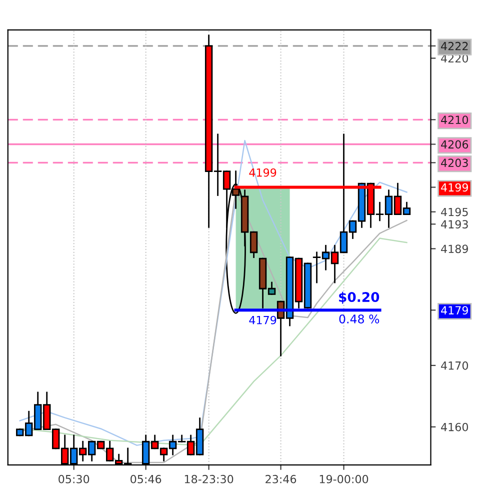 The image size is (494, 491). What do you see at coordinates (359, 319) in the screenshot?
I see `annotation: 0.48 %` at bounding box center [359, 319].